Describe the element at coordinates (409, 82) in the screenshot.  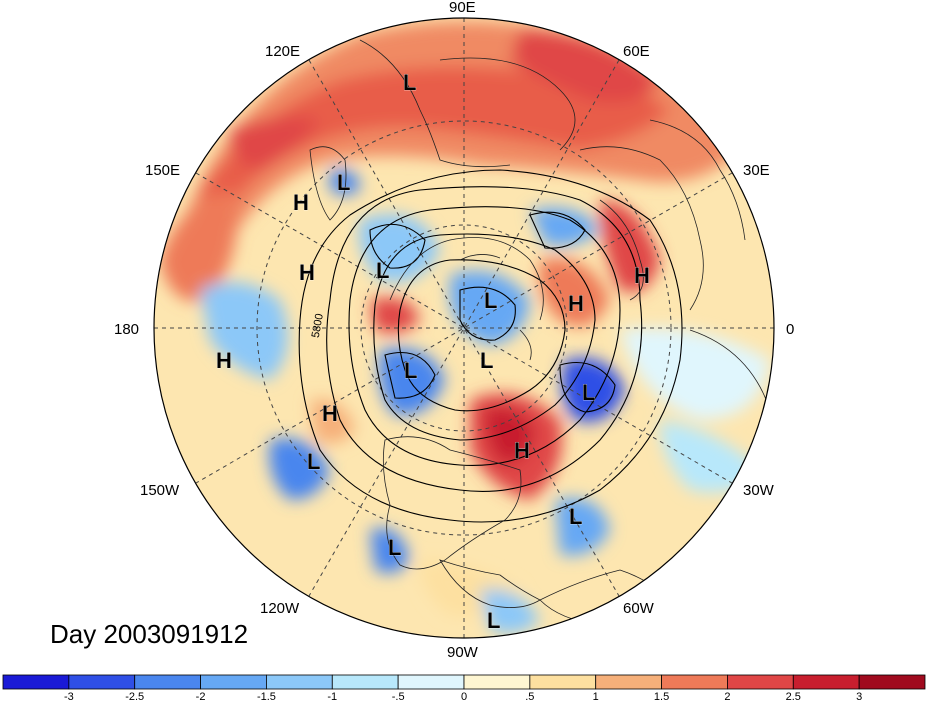
I see `pressure-center-low-siberia: L` at that location.